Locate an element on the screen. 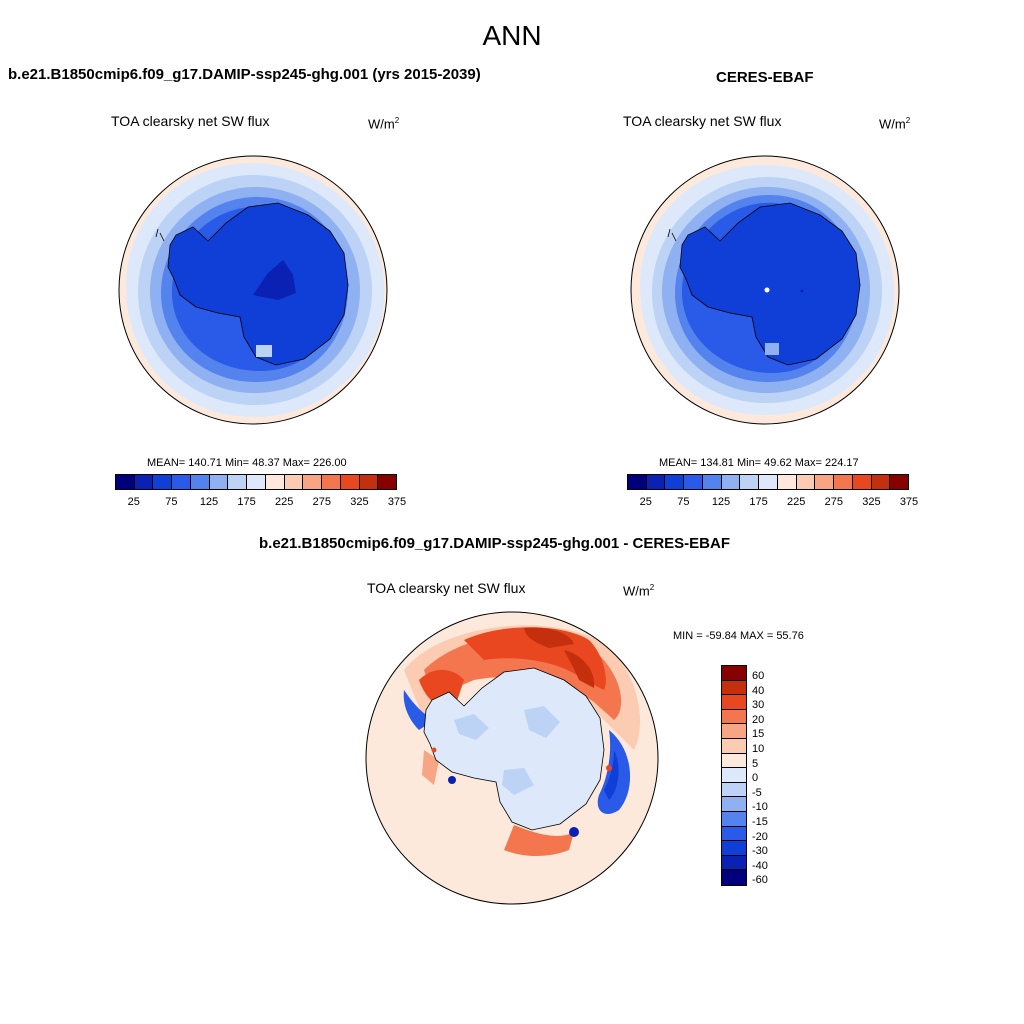  test-units-label: W/m2 is located at coordinates (384, 124).